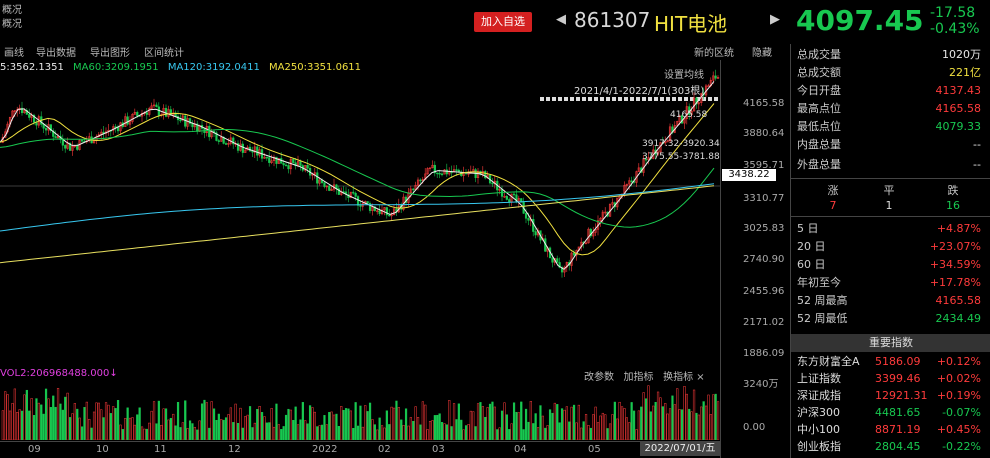 Image resolution: width=990 pixels, height=458 pixels. What do you see at coordinates (977, 164) in the screenshot?
I see `stat-value: --` at bounding box center [977, 164].